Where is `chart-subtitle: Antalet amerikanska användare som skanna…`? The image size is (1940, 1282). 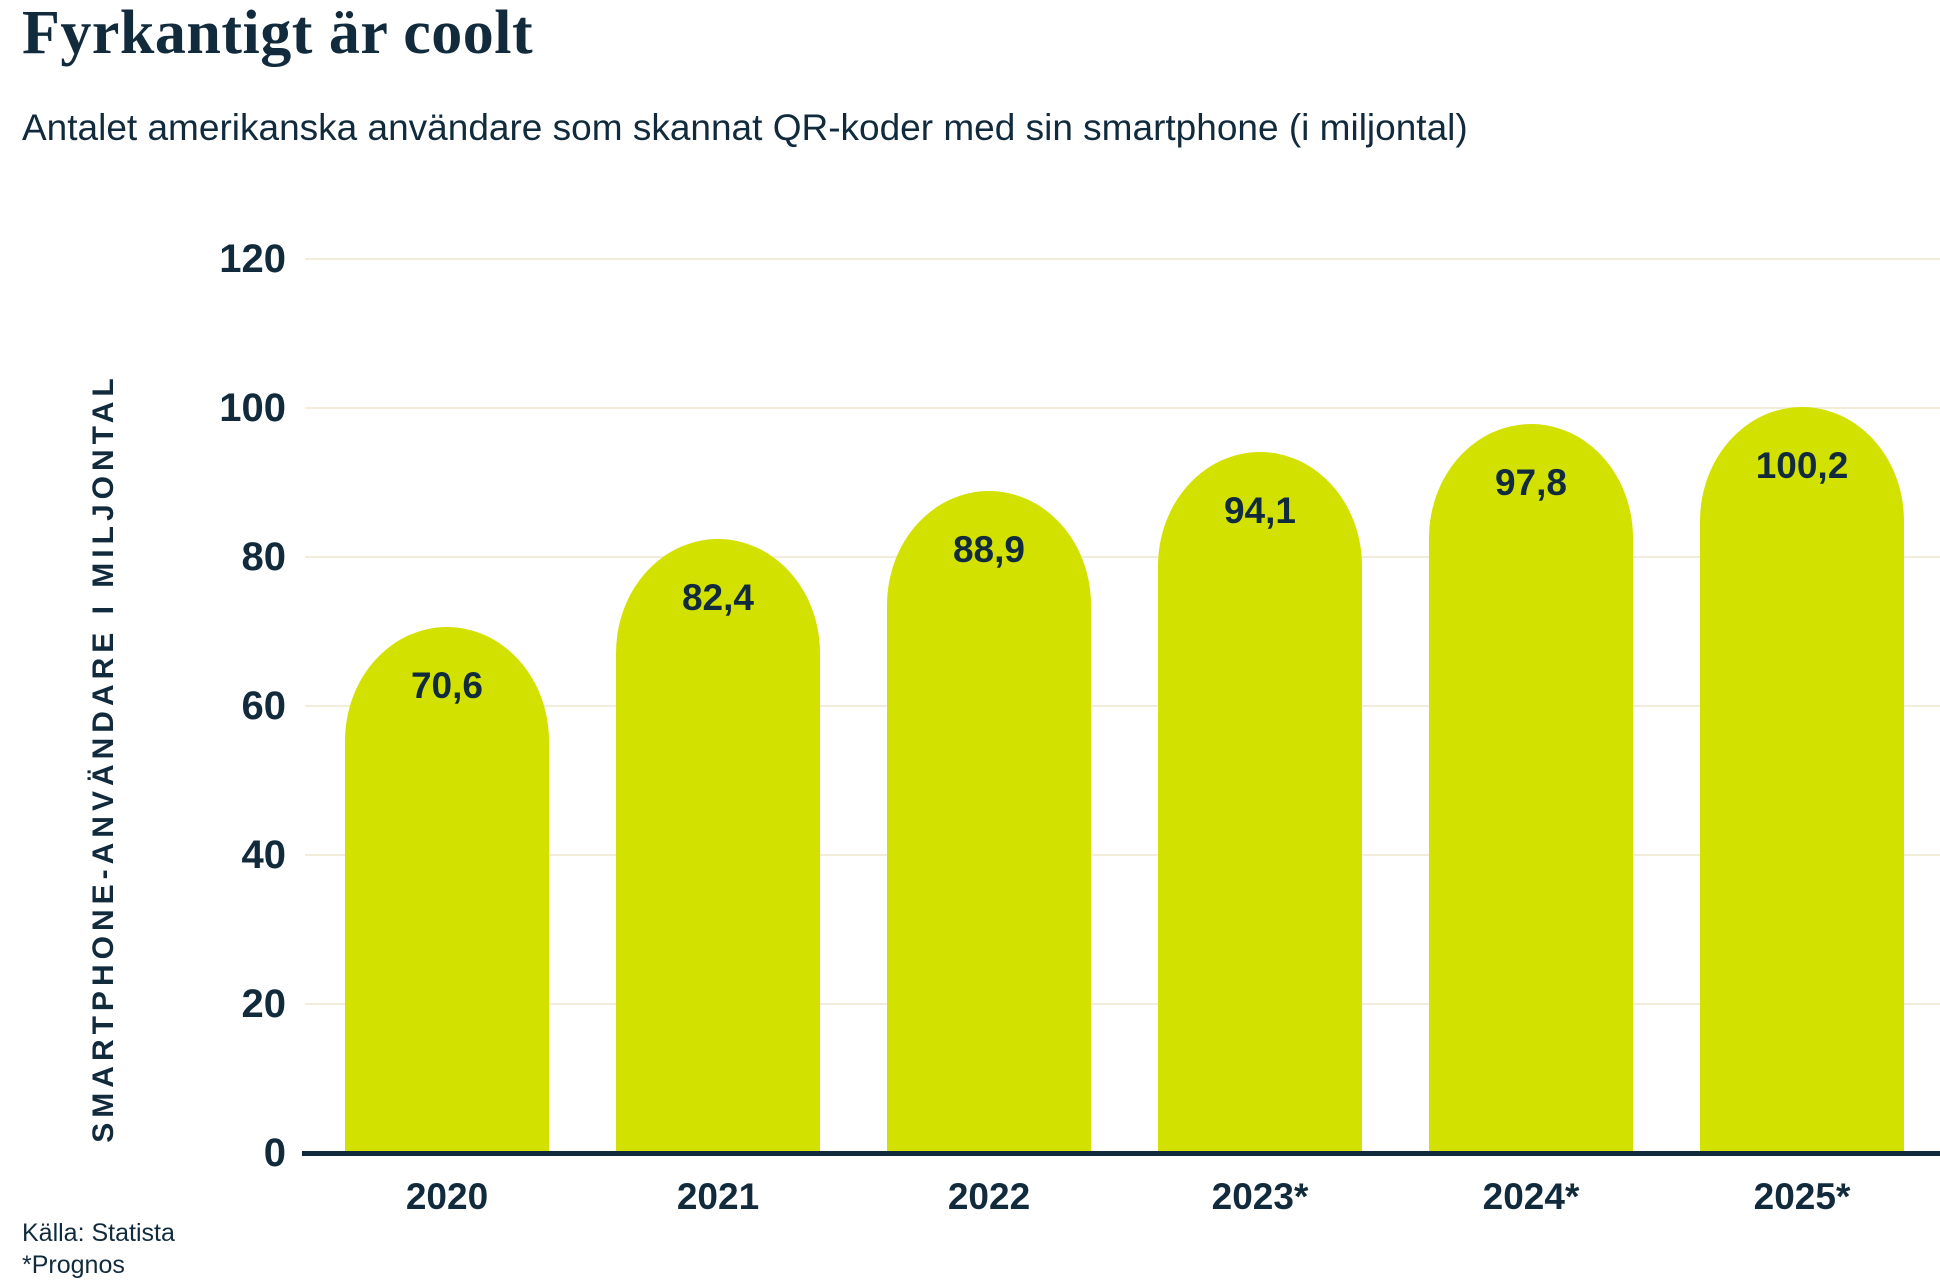
chart-subtitle: Antalet amerikanska användare som skanna… is located at coordinates (745, 127).